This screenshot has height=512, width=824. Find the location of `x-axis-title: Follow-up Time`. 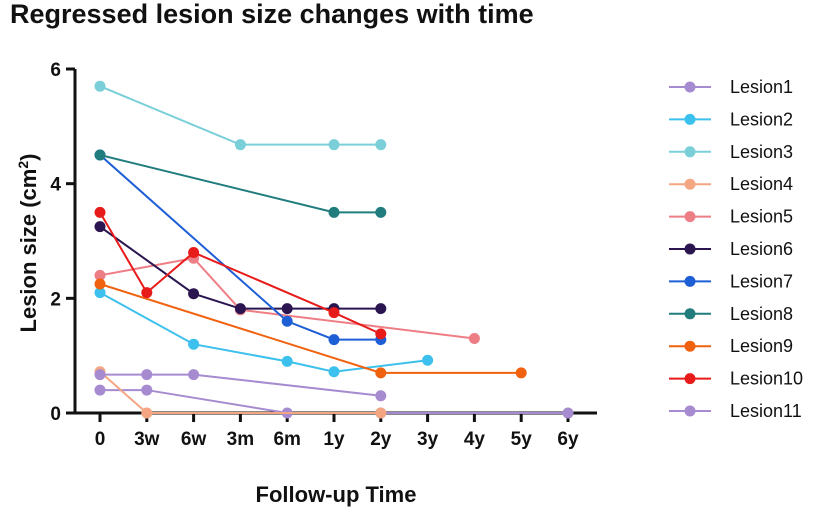

x-axis-title: Follow-up Time is located at coordinates (336, 494).